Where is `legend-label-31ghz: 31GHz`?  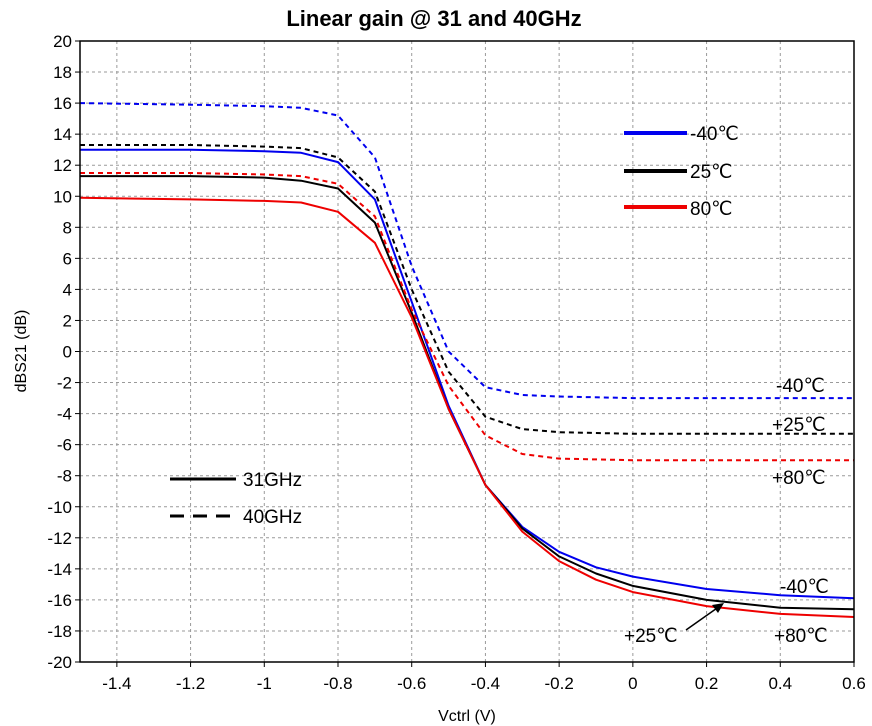 legend-label-31ghz: 31GHz is located at coordinates (272, 480).